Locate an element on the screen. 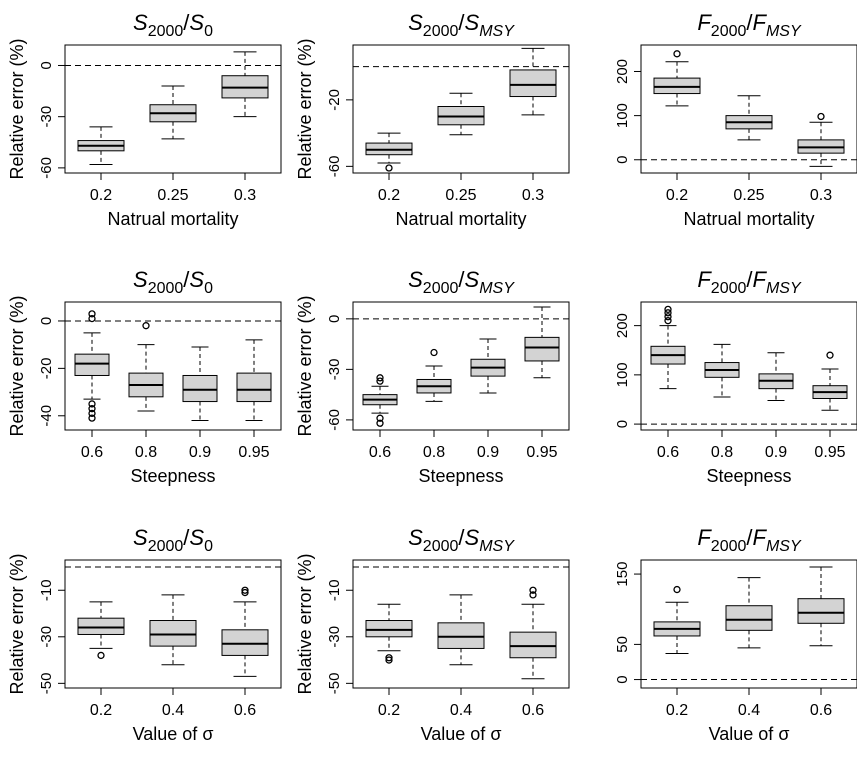 Image resolution: width=857 pixels, height=767 pixels. title-var2: F is located at coordinates (760, 22).